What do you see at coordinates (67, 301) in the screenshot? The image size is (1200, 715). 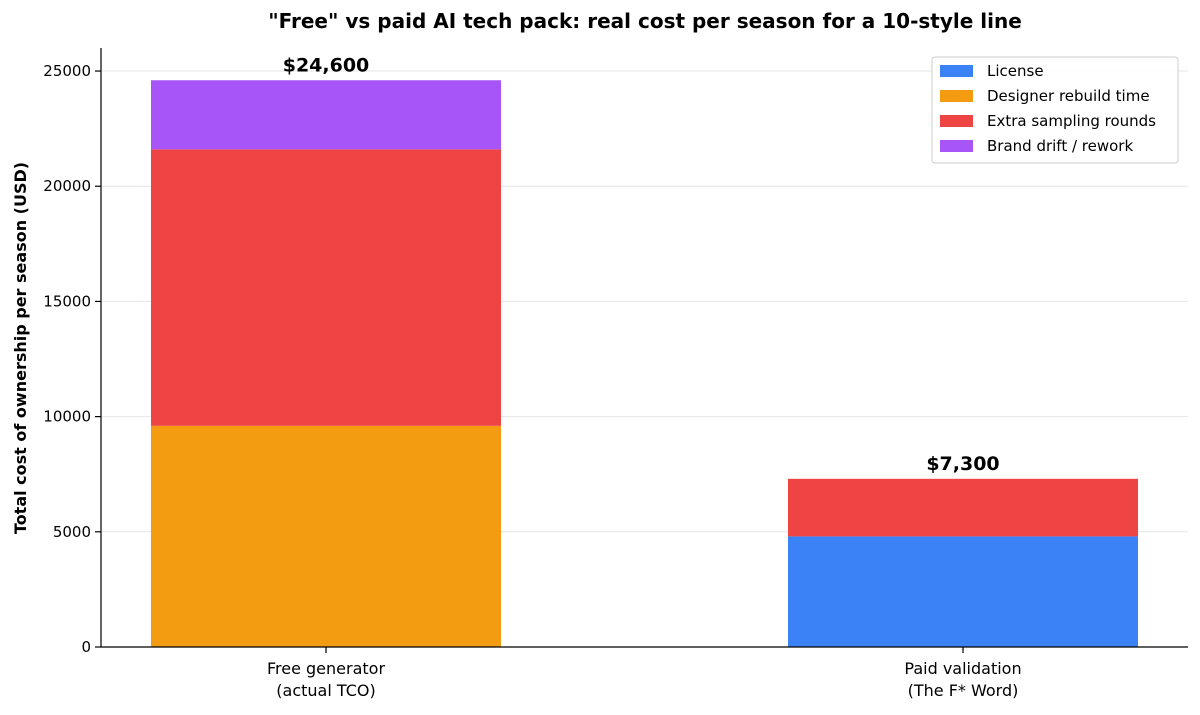 I see `y-tick-label: 15000` at bounding box center [67, 301].